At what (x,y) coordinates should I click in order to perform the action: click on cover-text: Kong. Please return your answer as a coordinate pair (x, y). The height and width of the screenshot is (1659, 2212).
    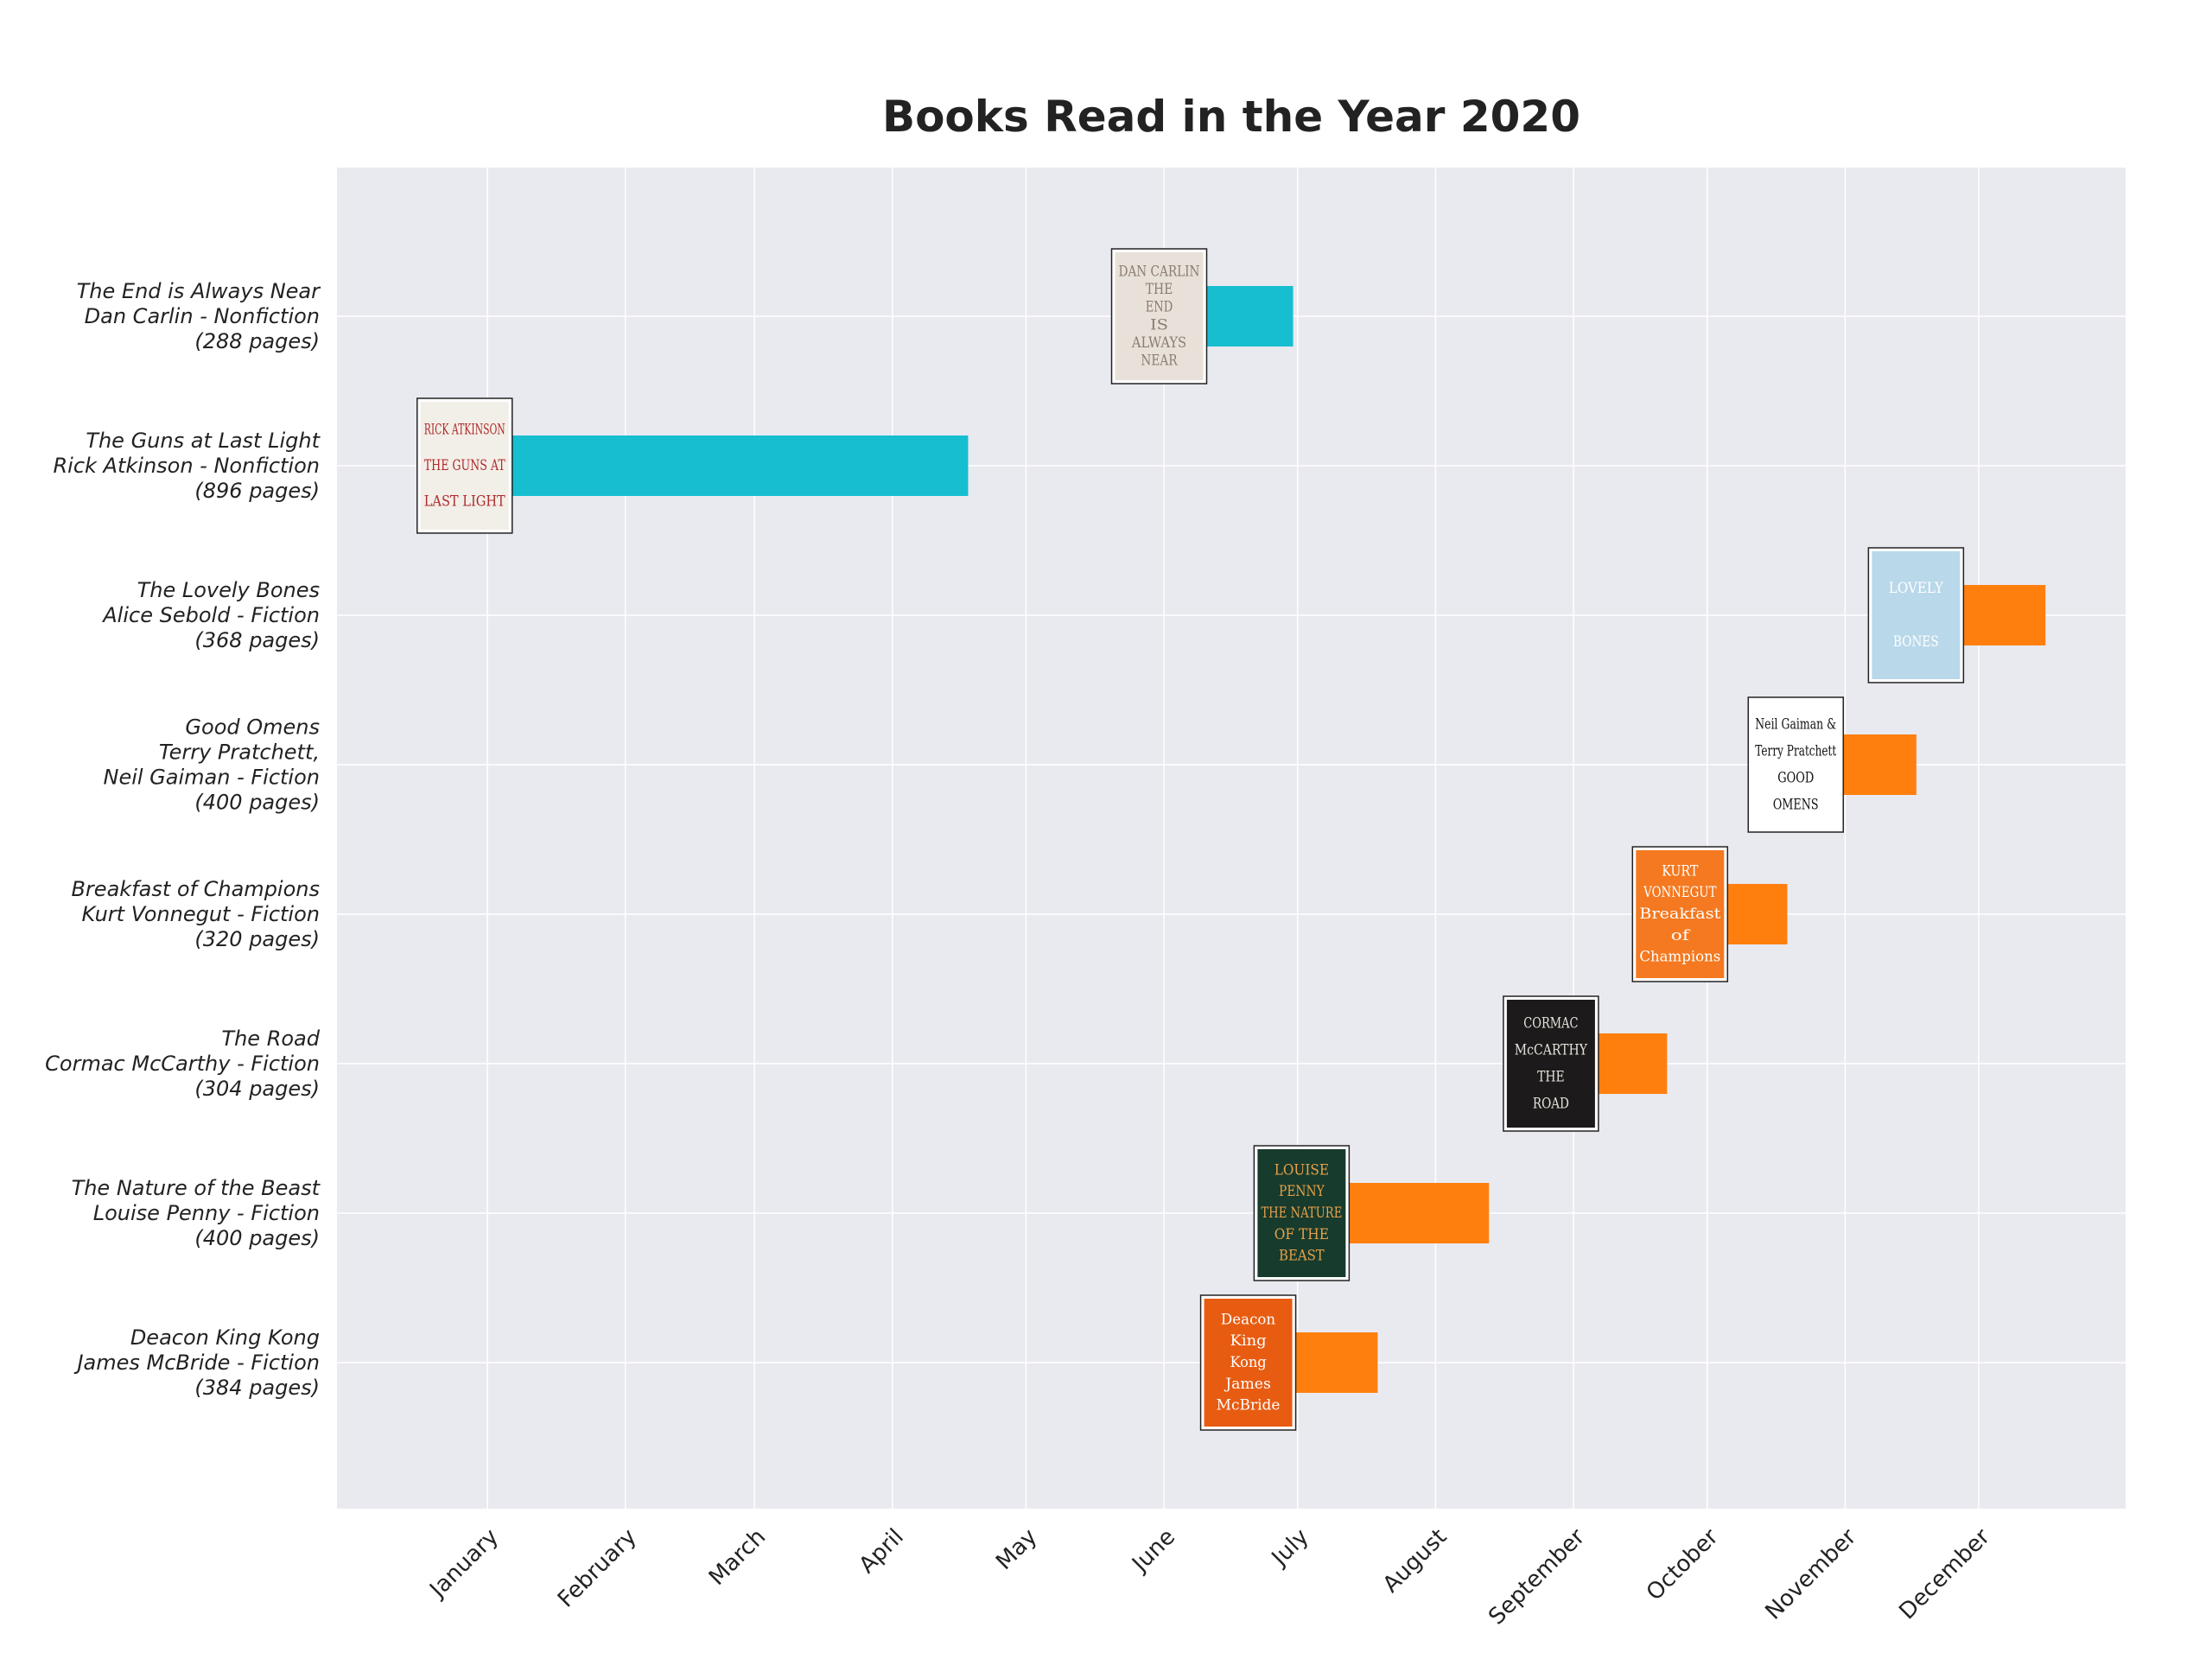
    Looking at the image, I should click on (1248, 1362).